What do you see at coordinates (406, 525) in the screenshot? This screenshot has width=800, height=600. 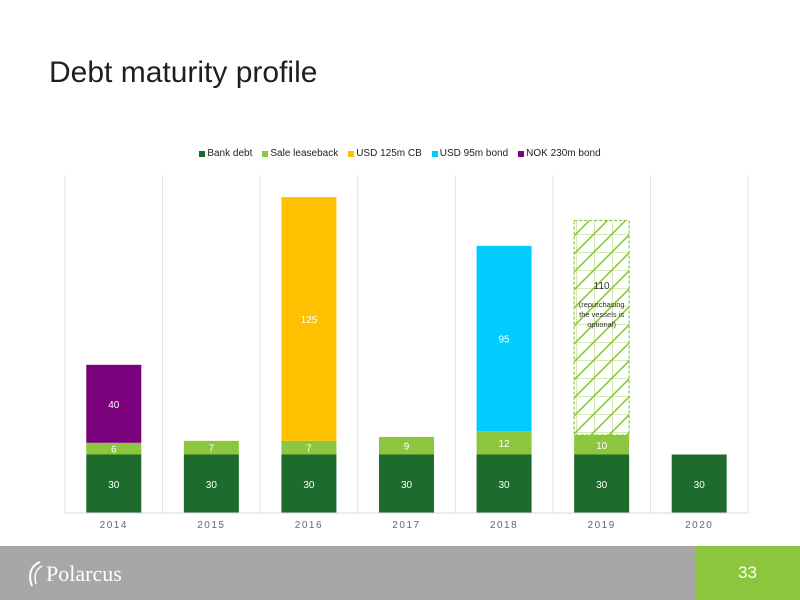 I see `x-tick-label: 2017` at bounding box center [406, 525].